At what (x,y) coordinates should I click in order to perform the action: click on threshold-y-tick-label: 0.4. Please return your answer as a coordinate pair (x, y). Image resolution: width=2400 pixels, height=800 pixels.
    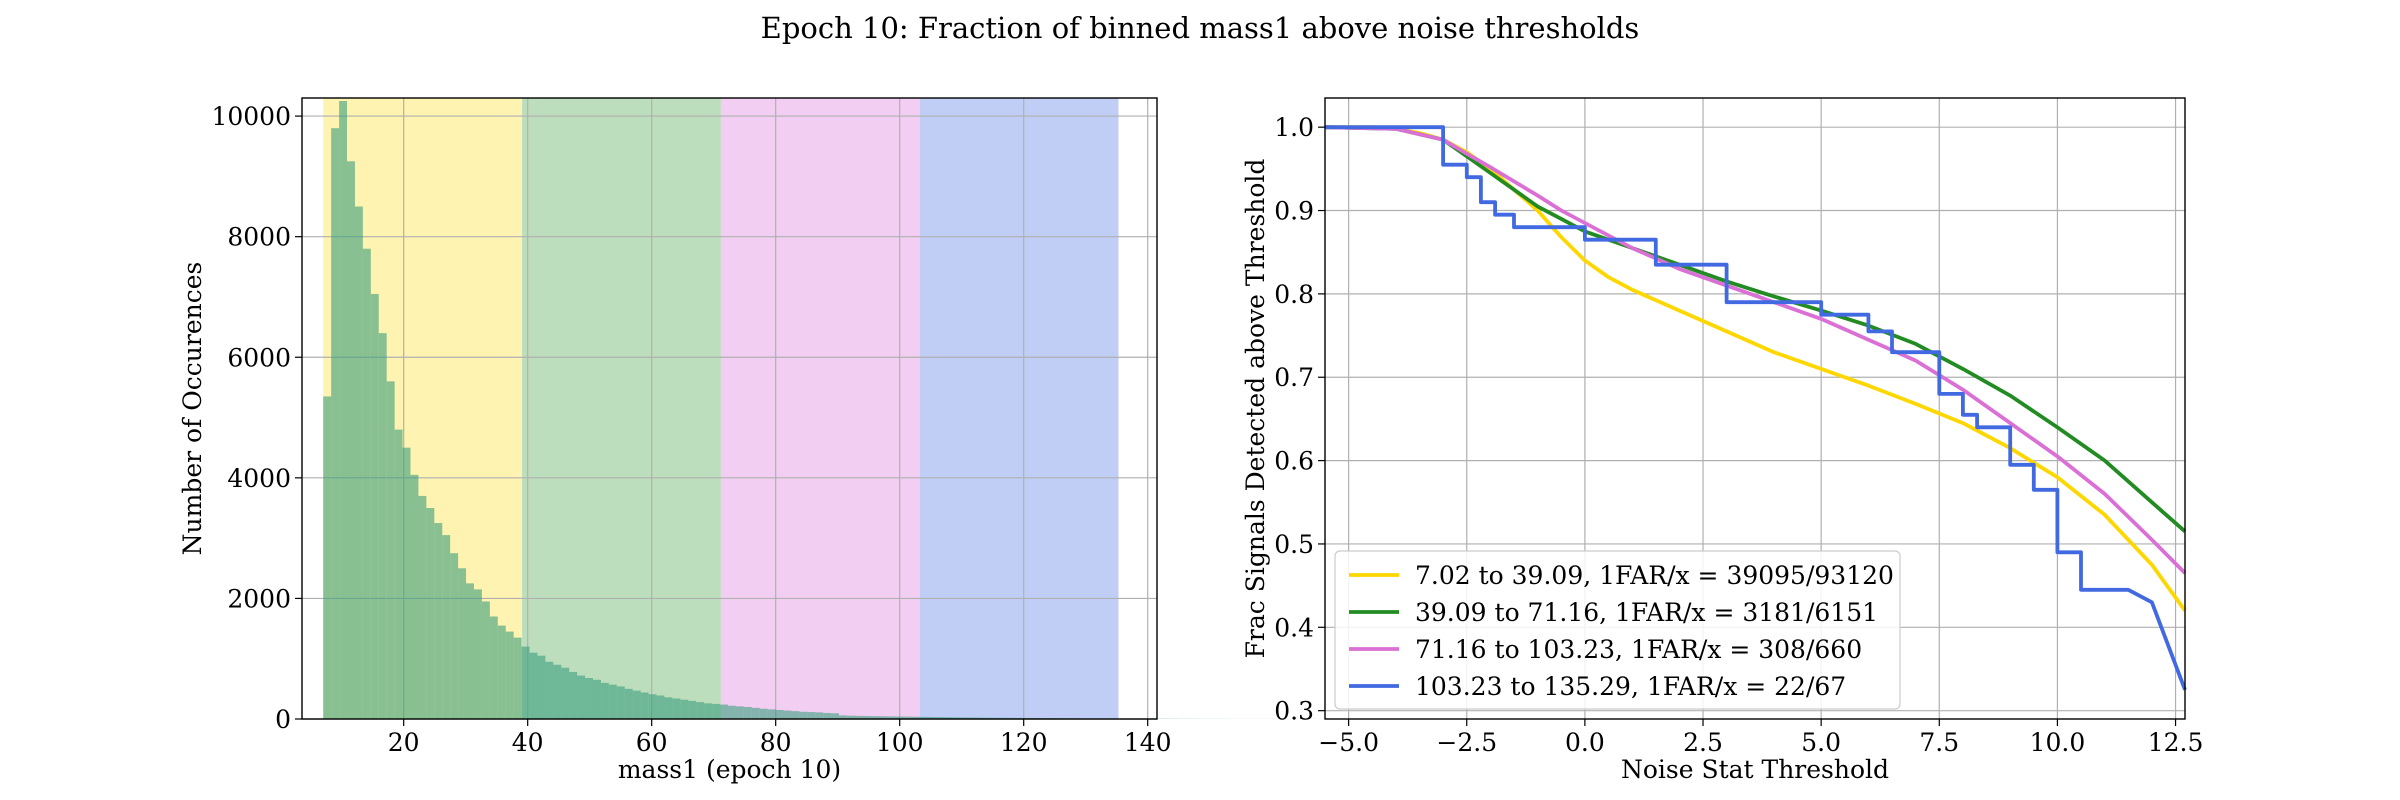
    Looking at the image, I should click on (1294, 627).